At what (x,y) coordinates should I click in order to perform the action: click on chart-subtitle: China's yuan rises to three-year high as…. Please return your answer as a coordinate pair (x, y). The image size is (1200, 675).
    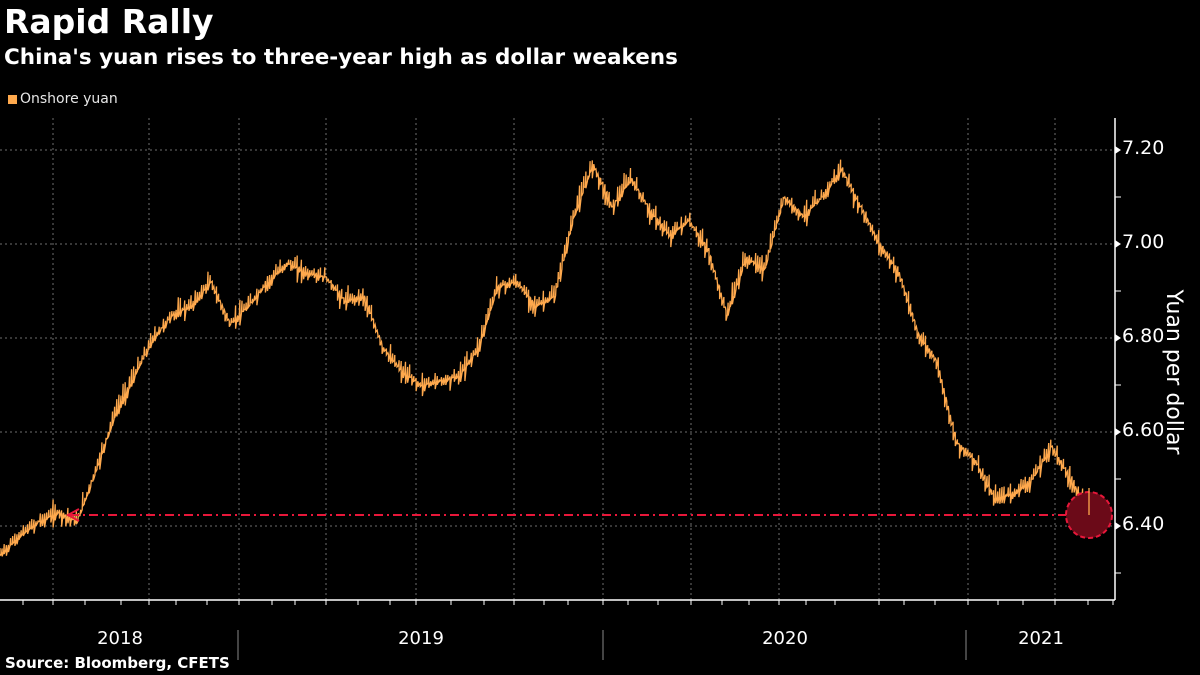
    Looking at the image, I should click on (341, 57).